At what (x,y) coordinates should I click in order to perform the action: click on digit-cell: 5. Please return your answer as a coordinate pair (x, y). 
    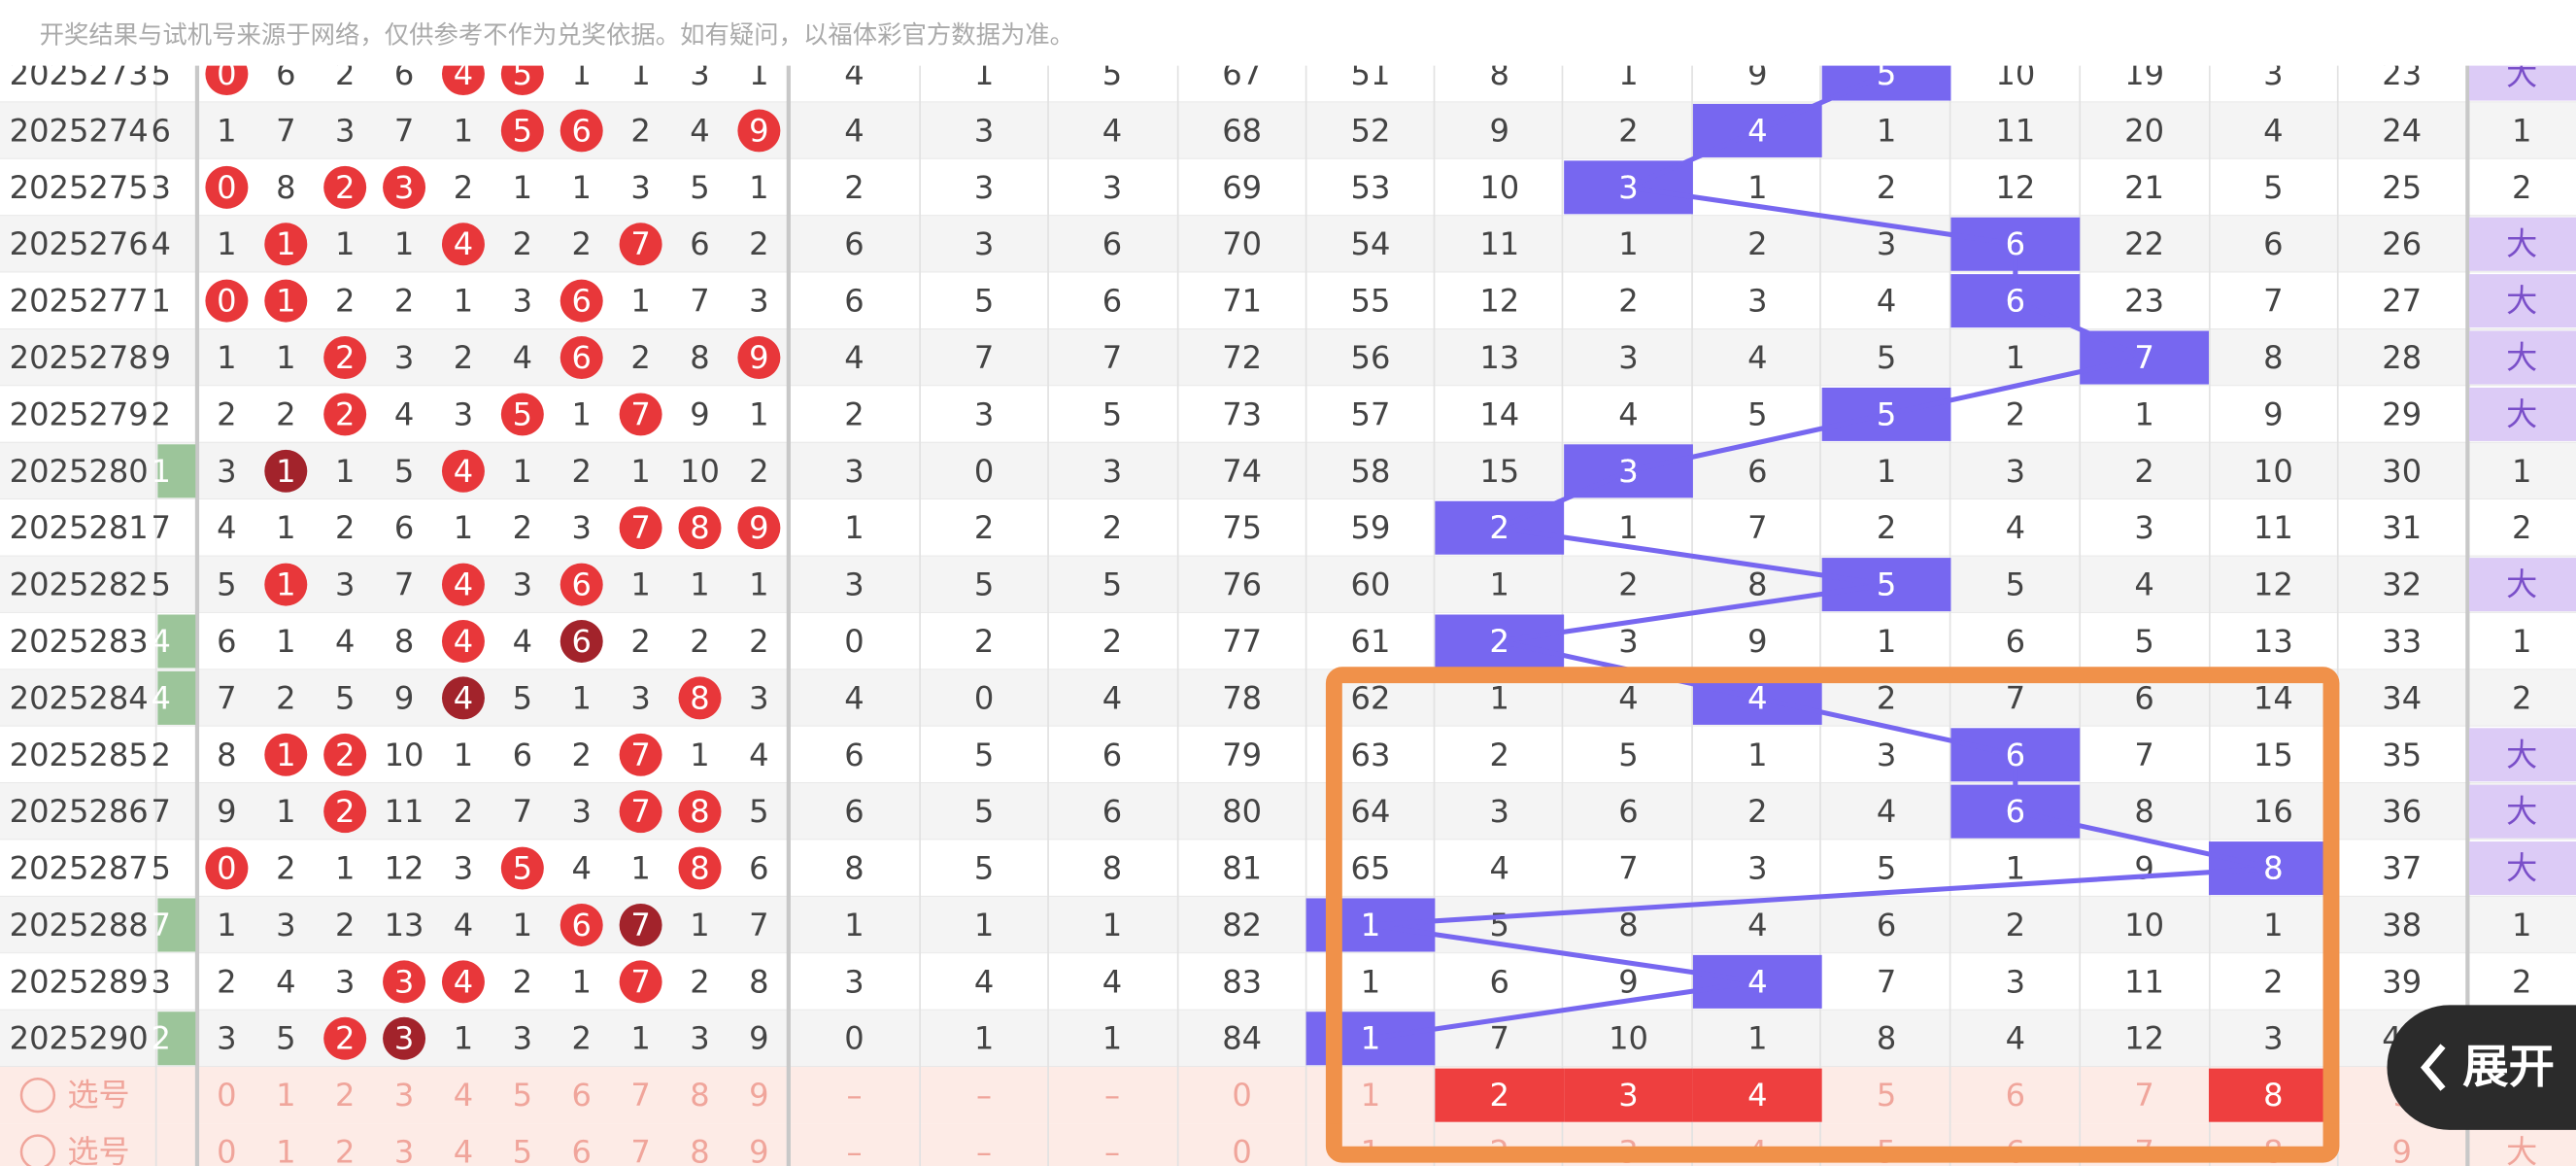
    Looking at the image, I should click on (522, 413).